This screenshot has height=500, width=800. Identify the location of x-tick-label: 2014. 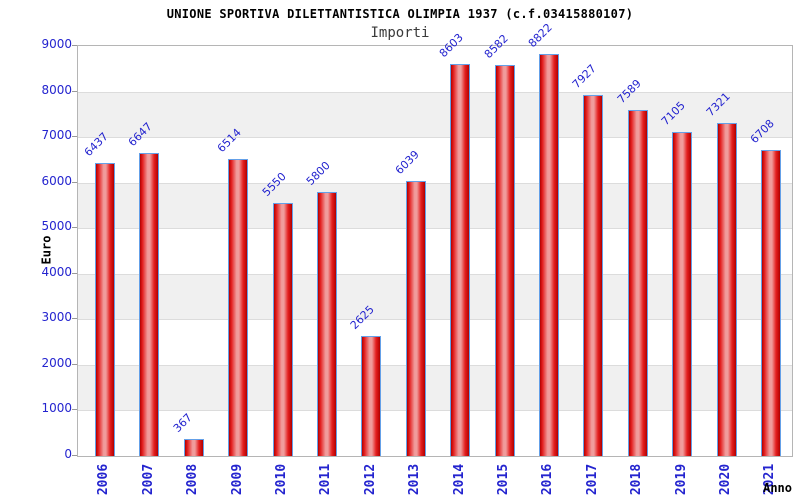
(459, 479).